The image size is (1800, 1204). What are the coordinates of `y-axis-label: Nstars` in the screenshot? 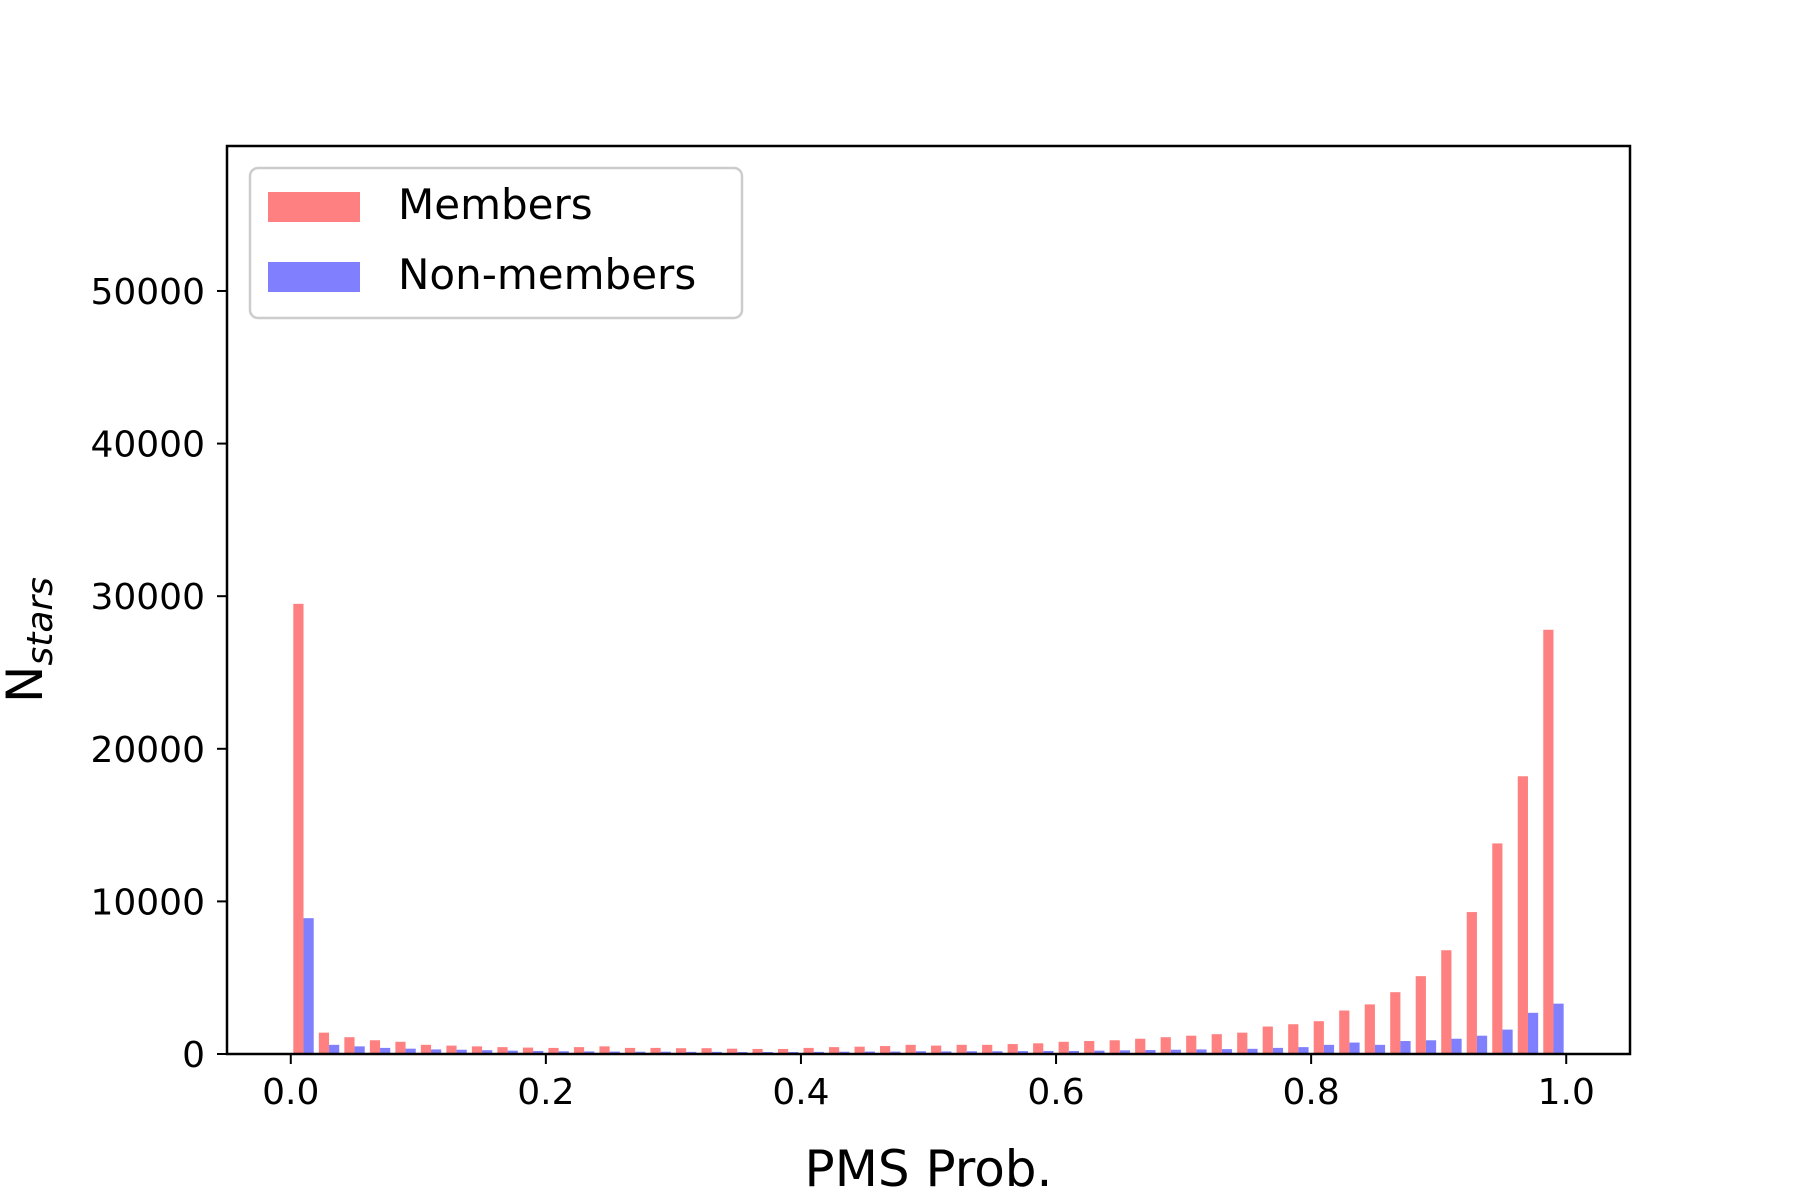 It's located at (30, 640).